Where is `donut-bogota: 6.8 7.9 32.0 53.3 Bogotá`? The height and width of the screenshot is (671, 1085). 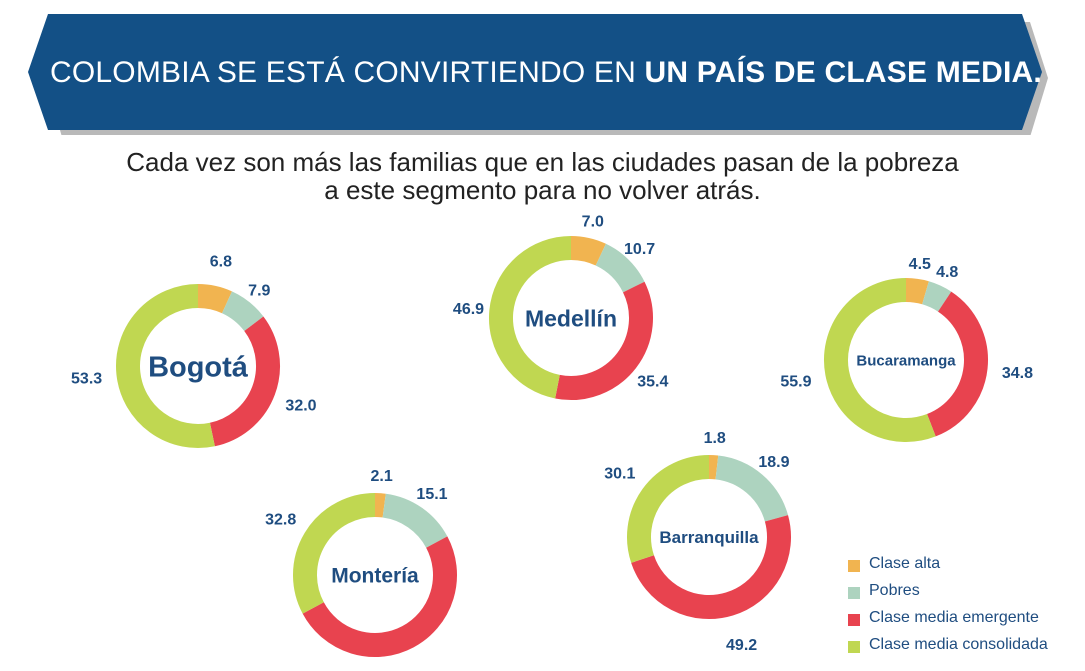
donut-bogota: 6.8 7.9 32.0 53.3 Bogotá is located at coordinates (194, 351).